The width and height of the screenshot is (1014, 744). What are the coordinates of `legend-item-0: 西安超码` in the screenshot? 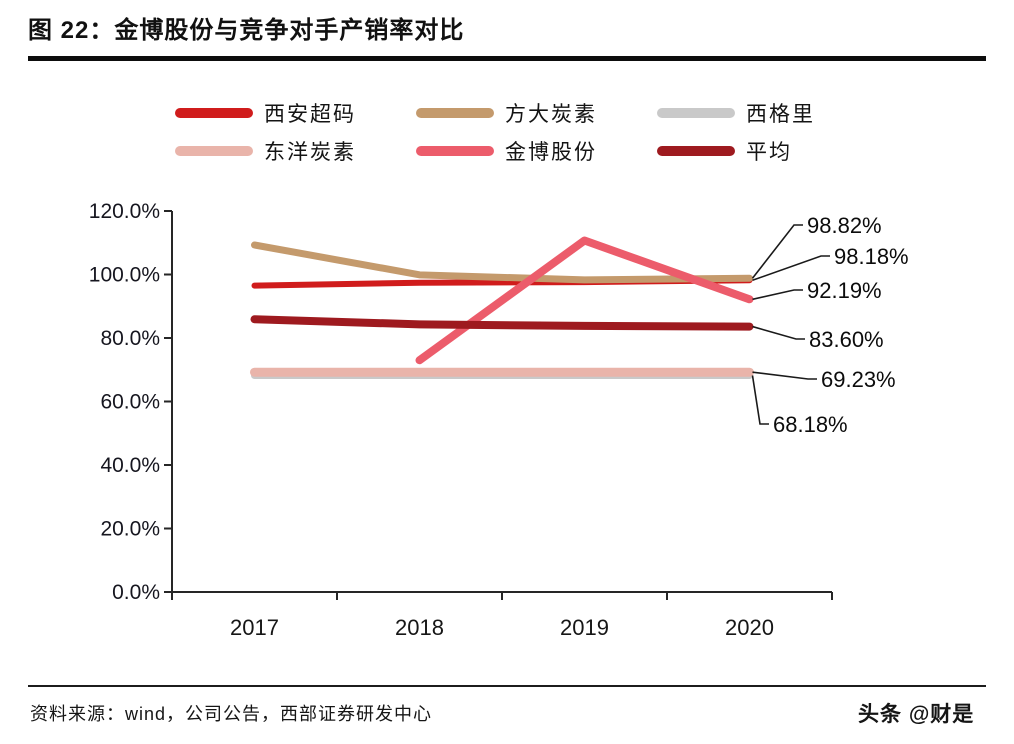 It's located at (295, 113).